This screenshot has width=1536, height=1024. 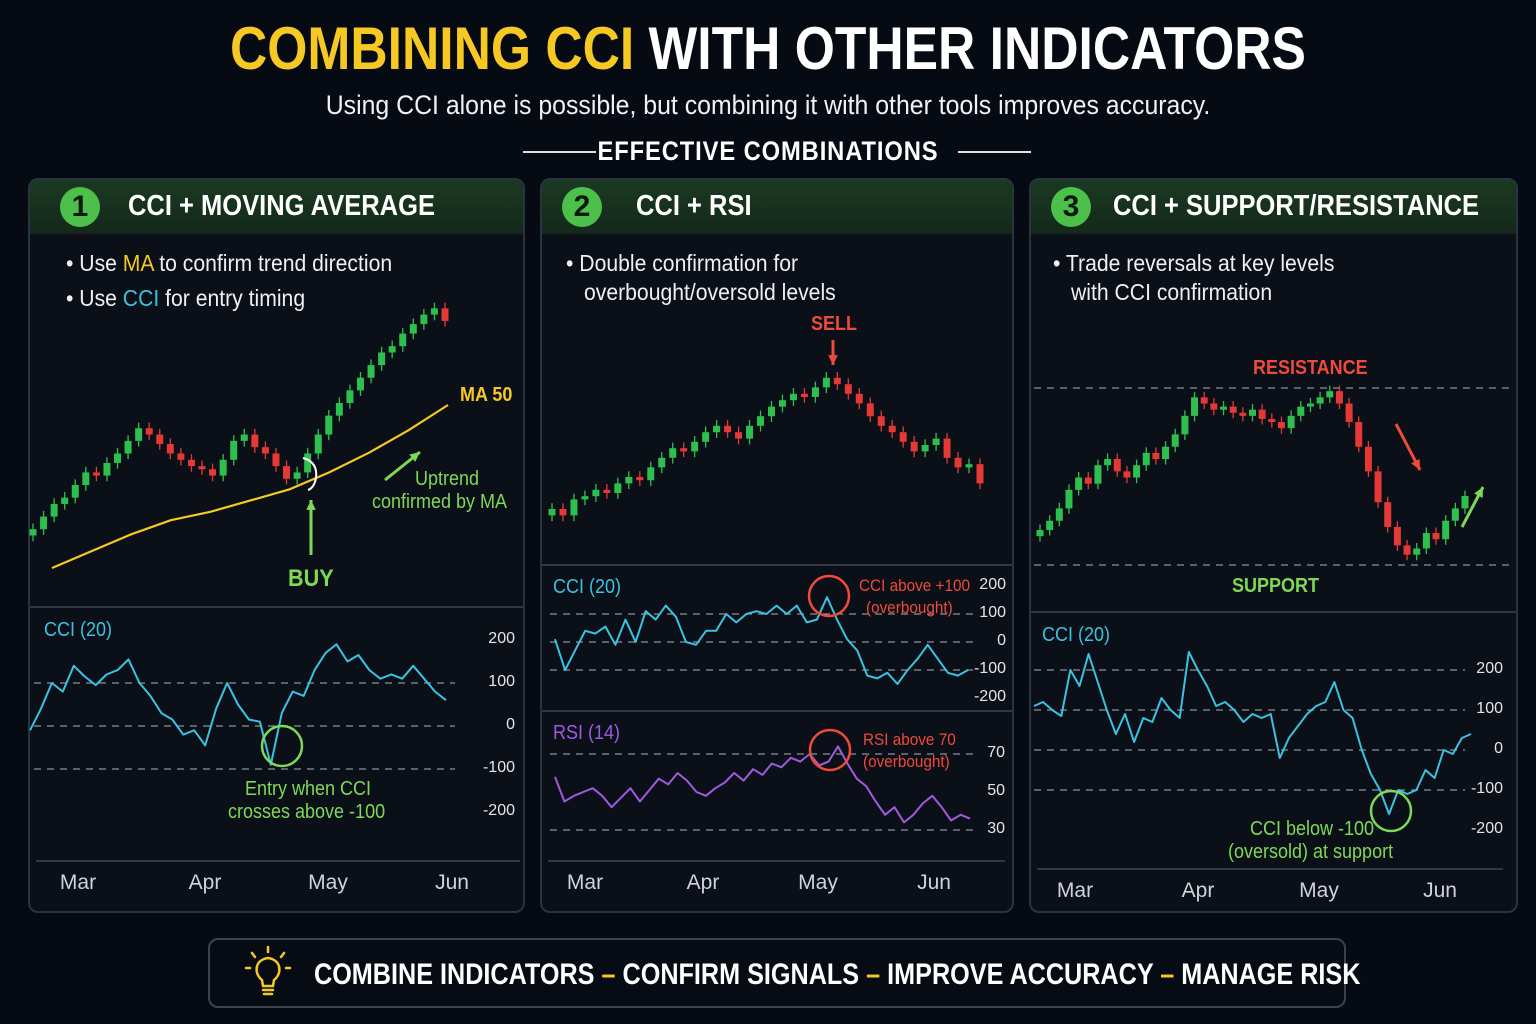 I want to click on cci-tick: 100, so click(x=1489, y=708).